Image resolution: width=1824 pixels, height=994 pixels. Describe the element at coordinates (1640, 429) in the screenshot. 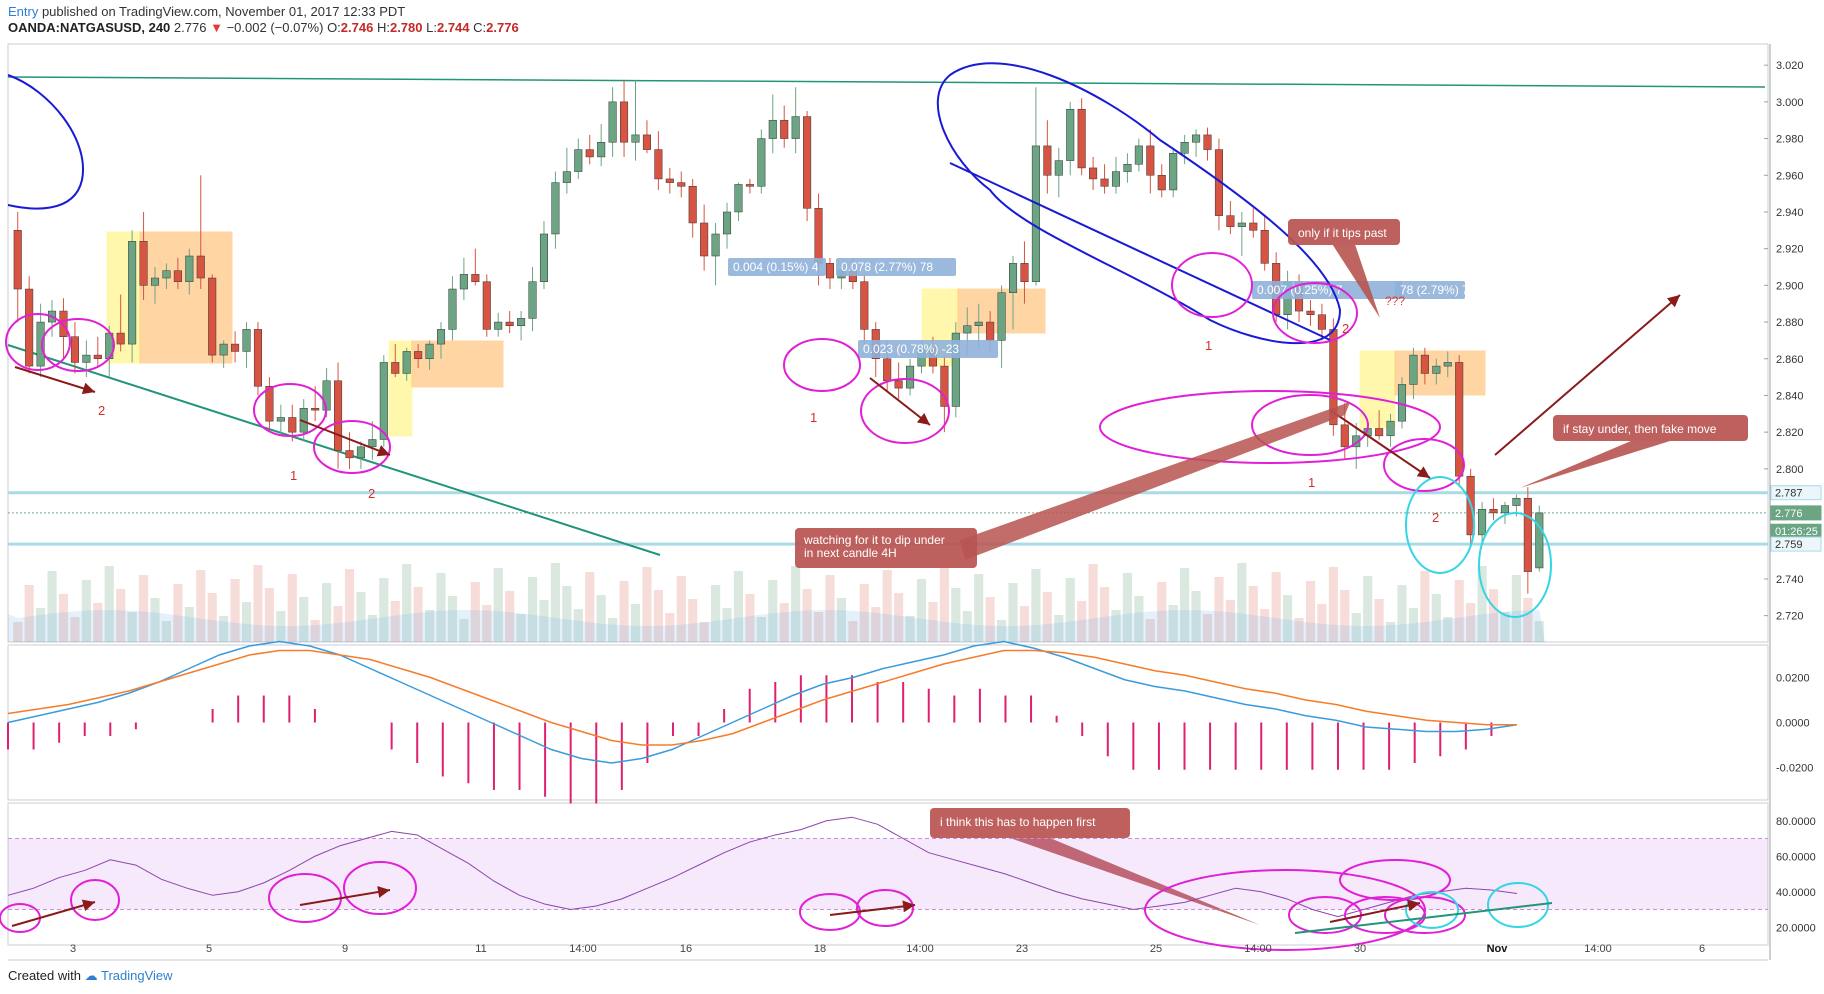

I see `callout-stay-under-text: if stay under, then fake move` at that location.